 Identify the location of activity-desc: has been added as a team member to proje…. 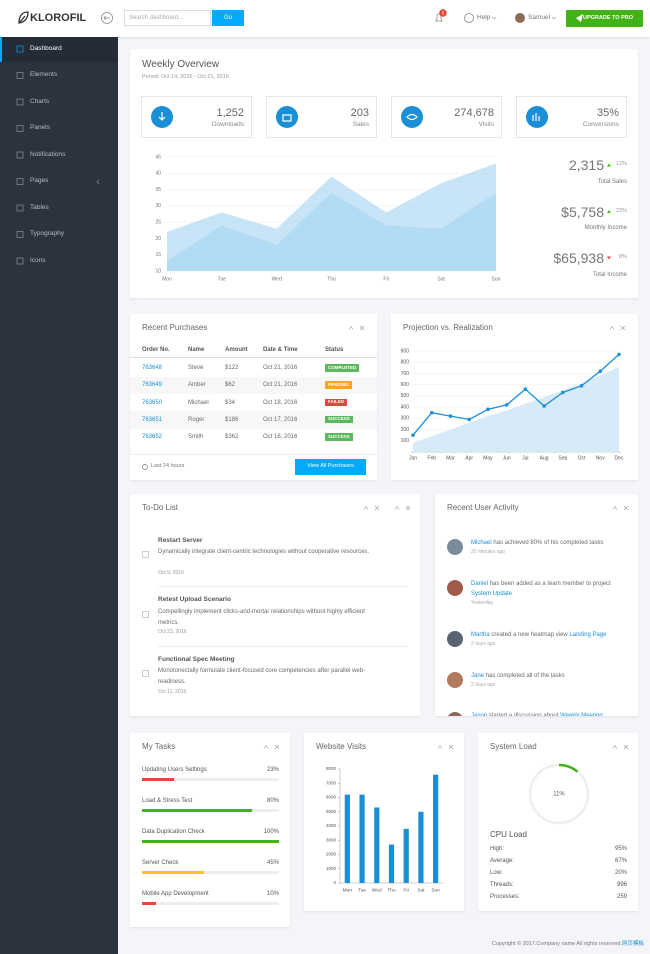
(550, 584).